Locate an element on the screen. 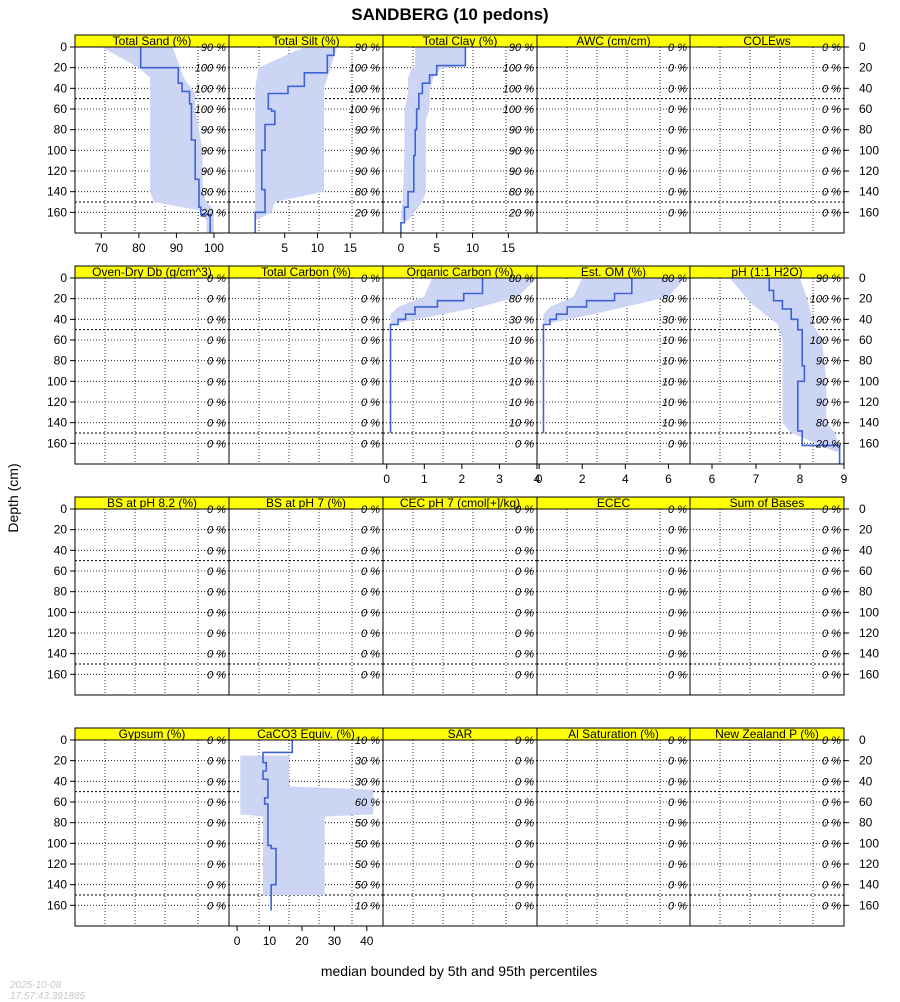  x-tick-label: 0 is located at coordinates (237, 941).